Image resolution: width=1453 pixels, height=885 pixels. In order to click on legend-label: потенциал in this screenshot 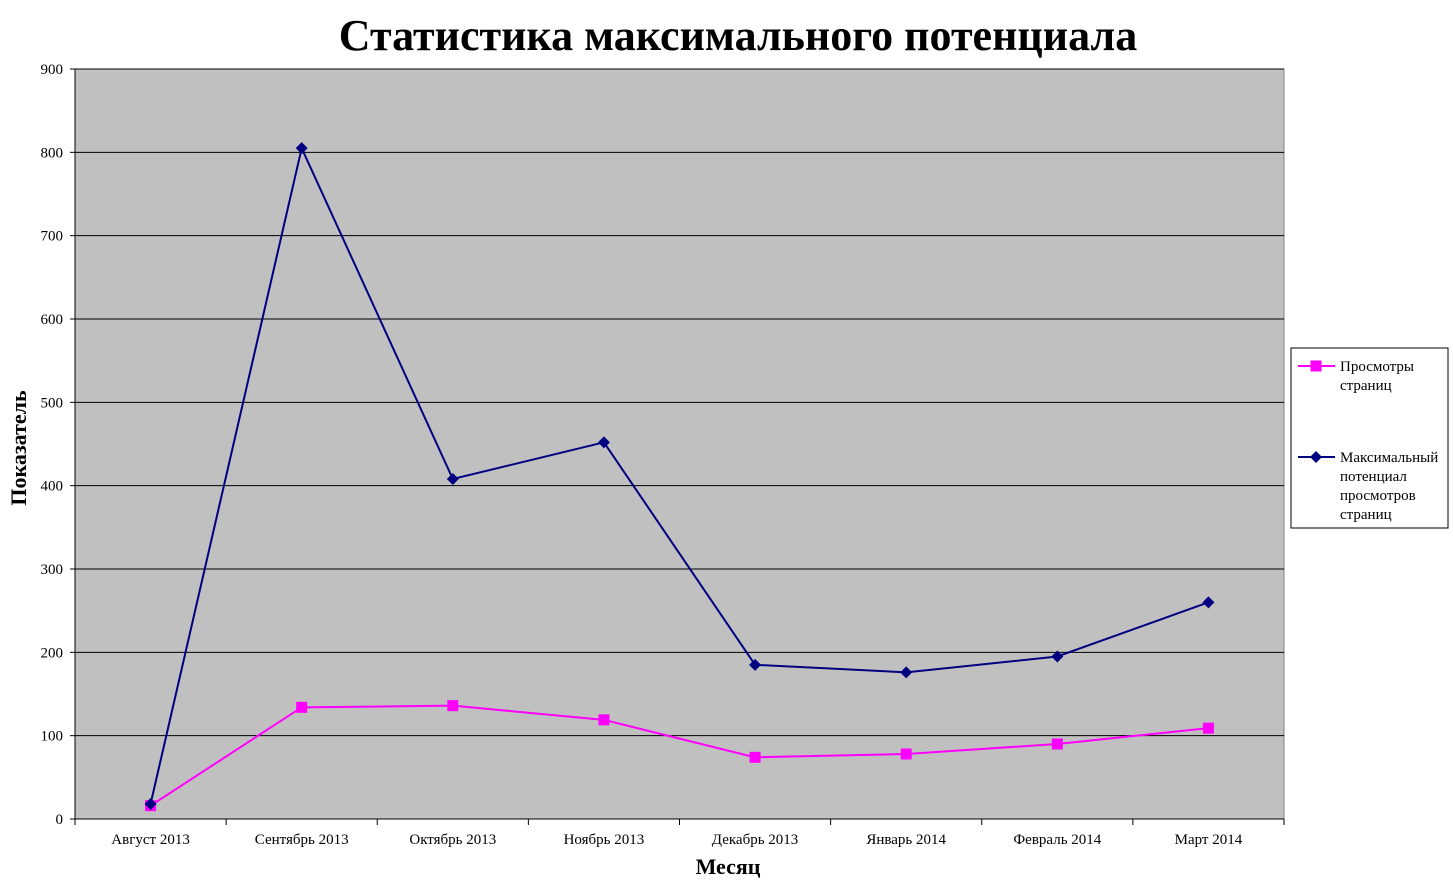, I will do `click(1373, 477)`.